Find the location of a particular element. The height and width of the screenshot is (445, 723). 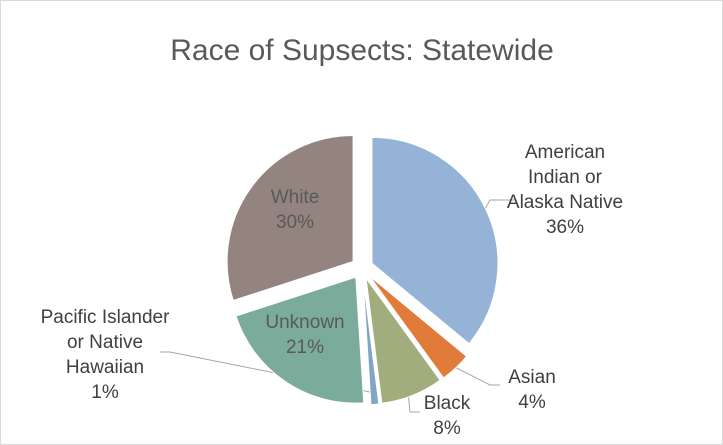

chart-title: Race of Supsects: Statewide is located at coordinates (362, 50).